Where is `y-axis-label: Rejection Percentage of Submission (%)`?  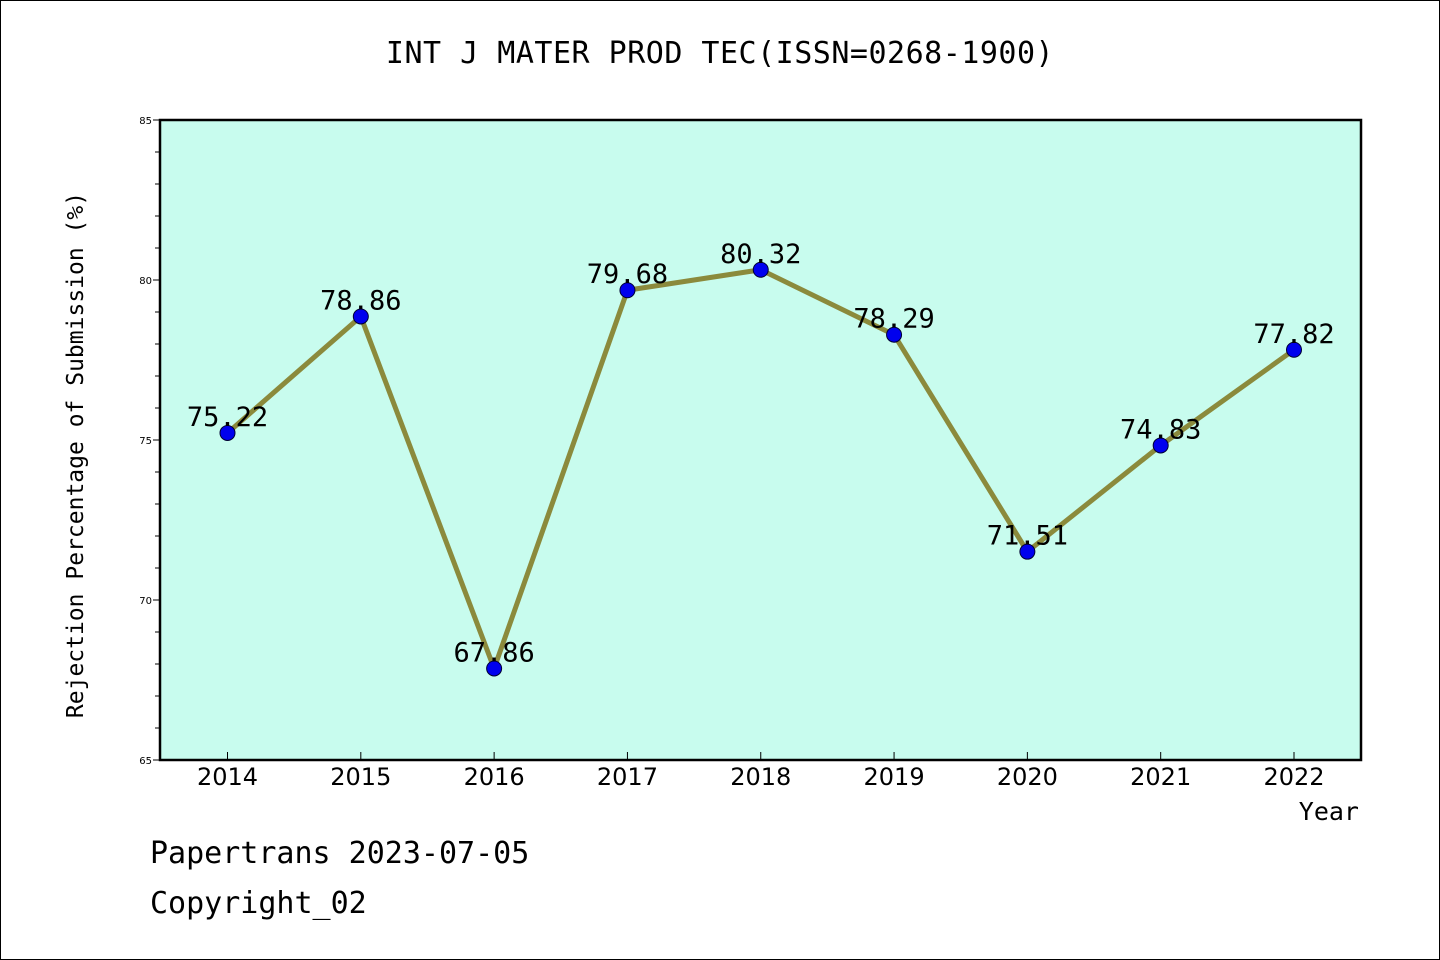
y-axis-label: Rejection Percentage of Submission (%) is located at coordinates (76, 455).